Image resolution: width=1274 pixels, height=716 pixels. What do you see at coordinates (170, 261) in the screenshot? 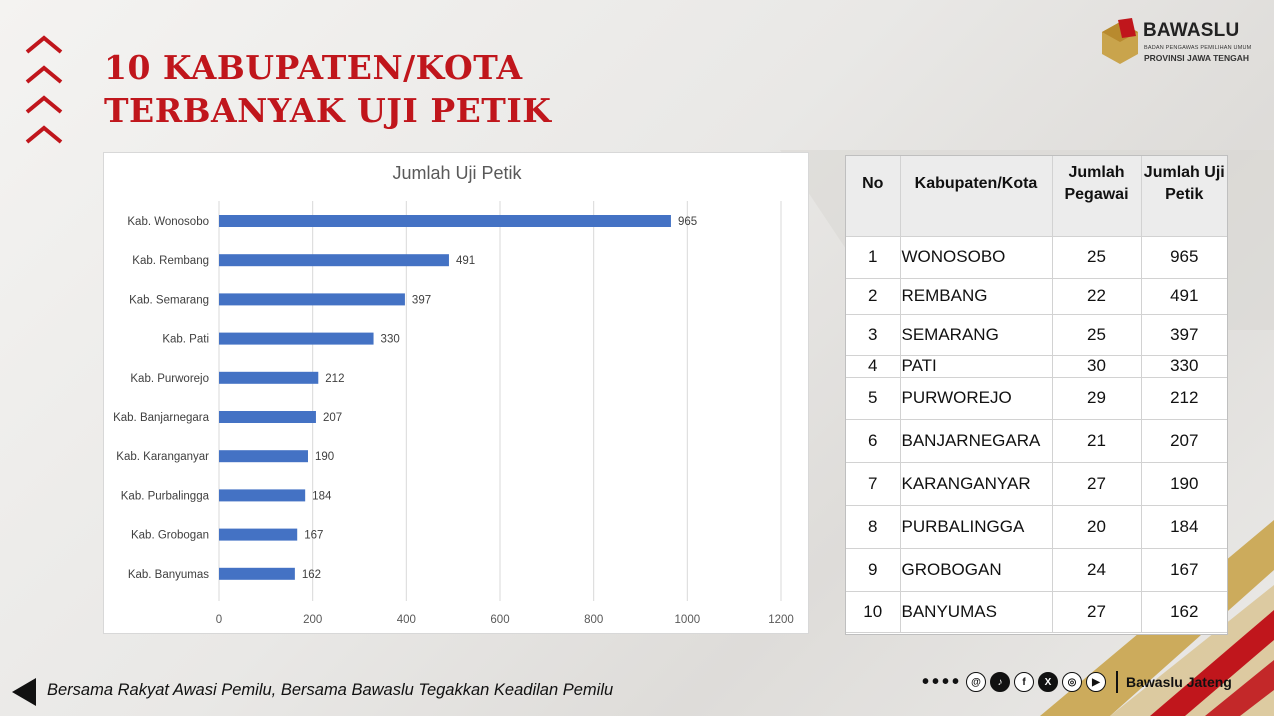
I see `category-label: Kab. Rembang` at bounding box center [170, 261].